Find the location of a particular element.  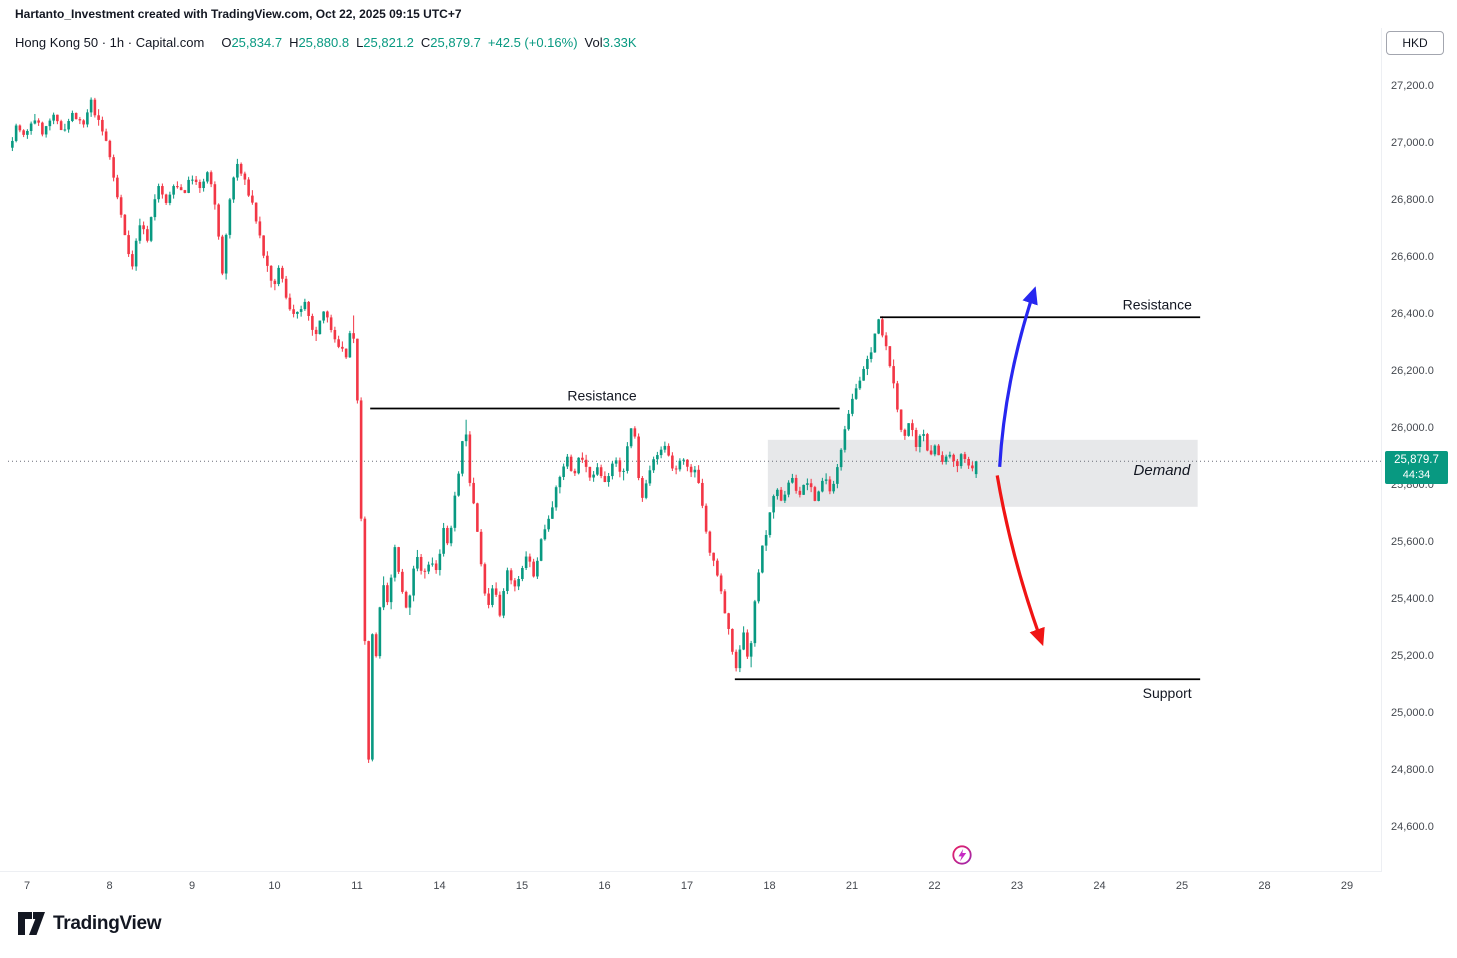

time-tick-label: 21 is located at coordinates (852, 886).